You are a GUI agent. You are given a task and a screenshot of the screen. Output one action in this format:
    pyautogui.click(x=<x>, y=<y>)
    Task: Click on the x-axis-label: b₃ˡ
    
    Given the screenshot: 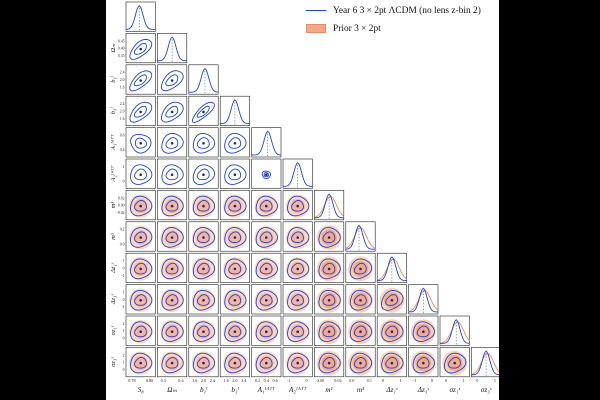 What is the action you would take?
    pyautogui.click(x=235, y=390)
    